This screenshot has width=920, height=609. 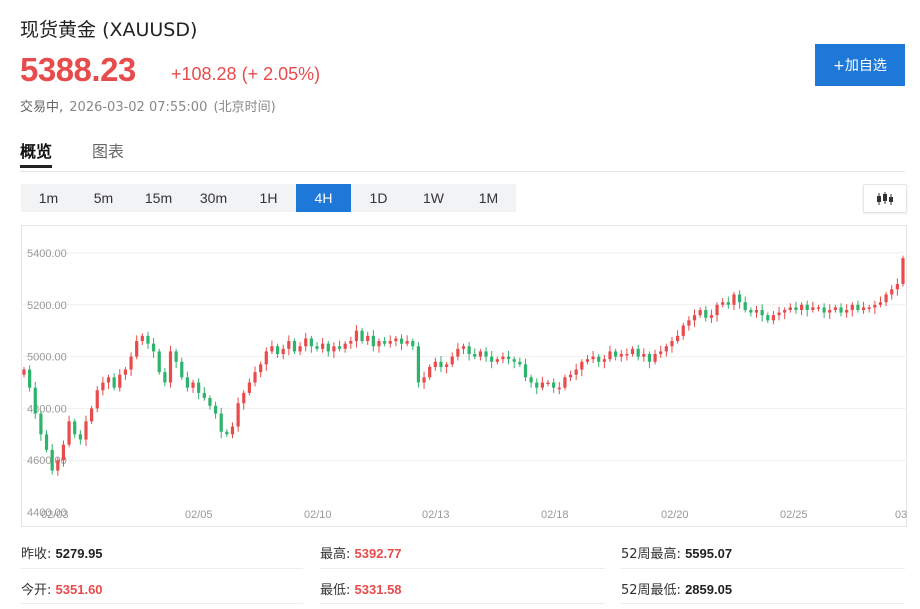 I want to click on y-tick-label: 5000.00, so click(x=47, y=358).